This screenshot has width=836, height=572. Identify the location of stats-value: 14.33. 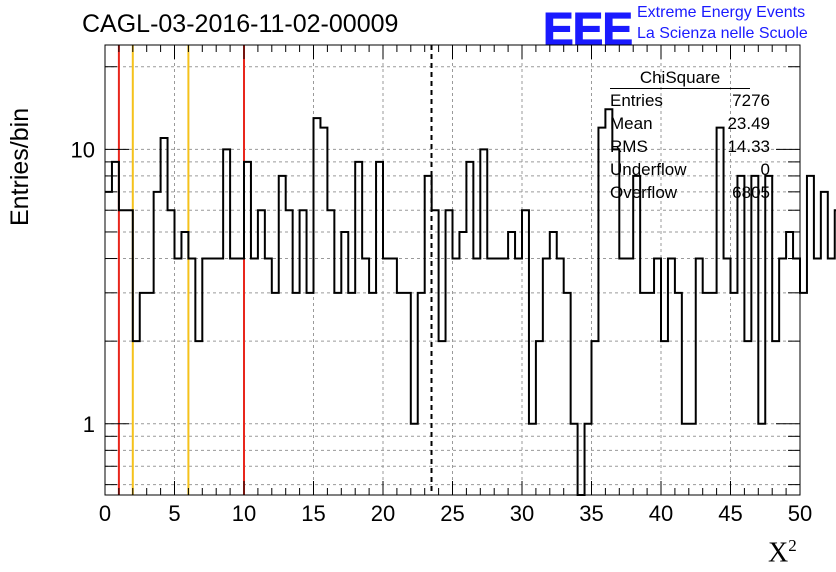
(748, 146).